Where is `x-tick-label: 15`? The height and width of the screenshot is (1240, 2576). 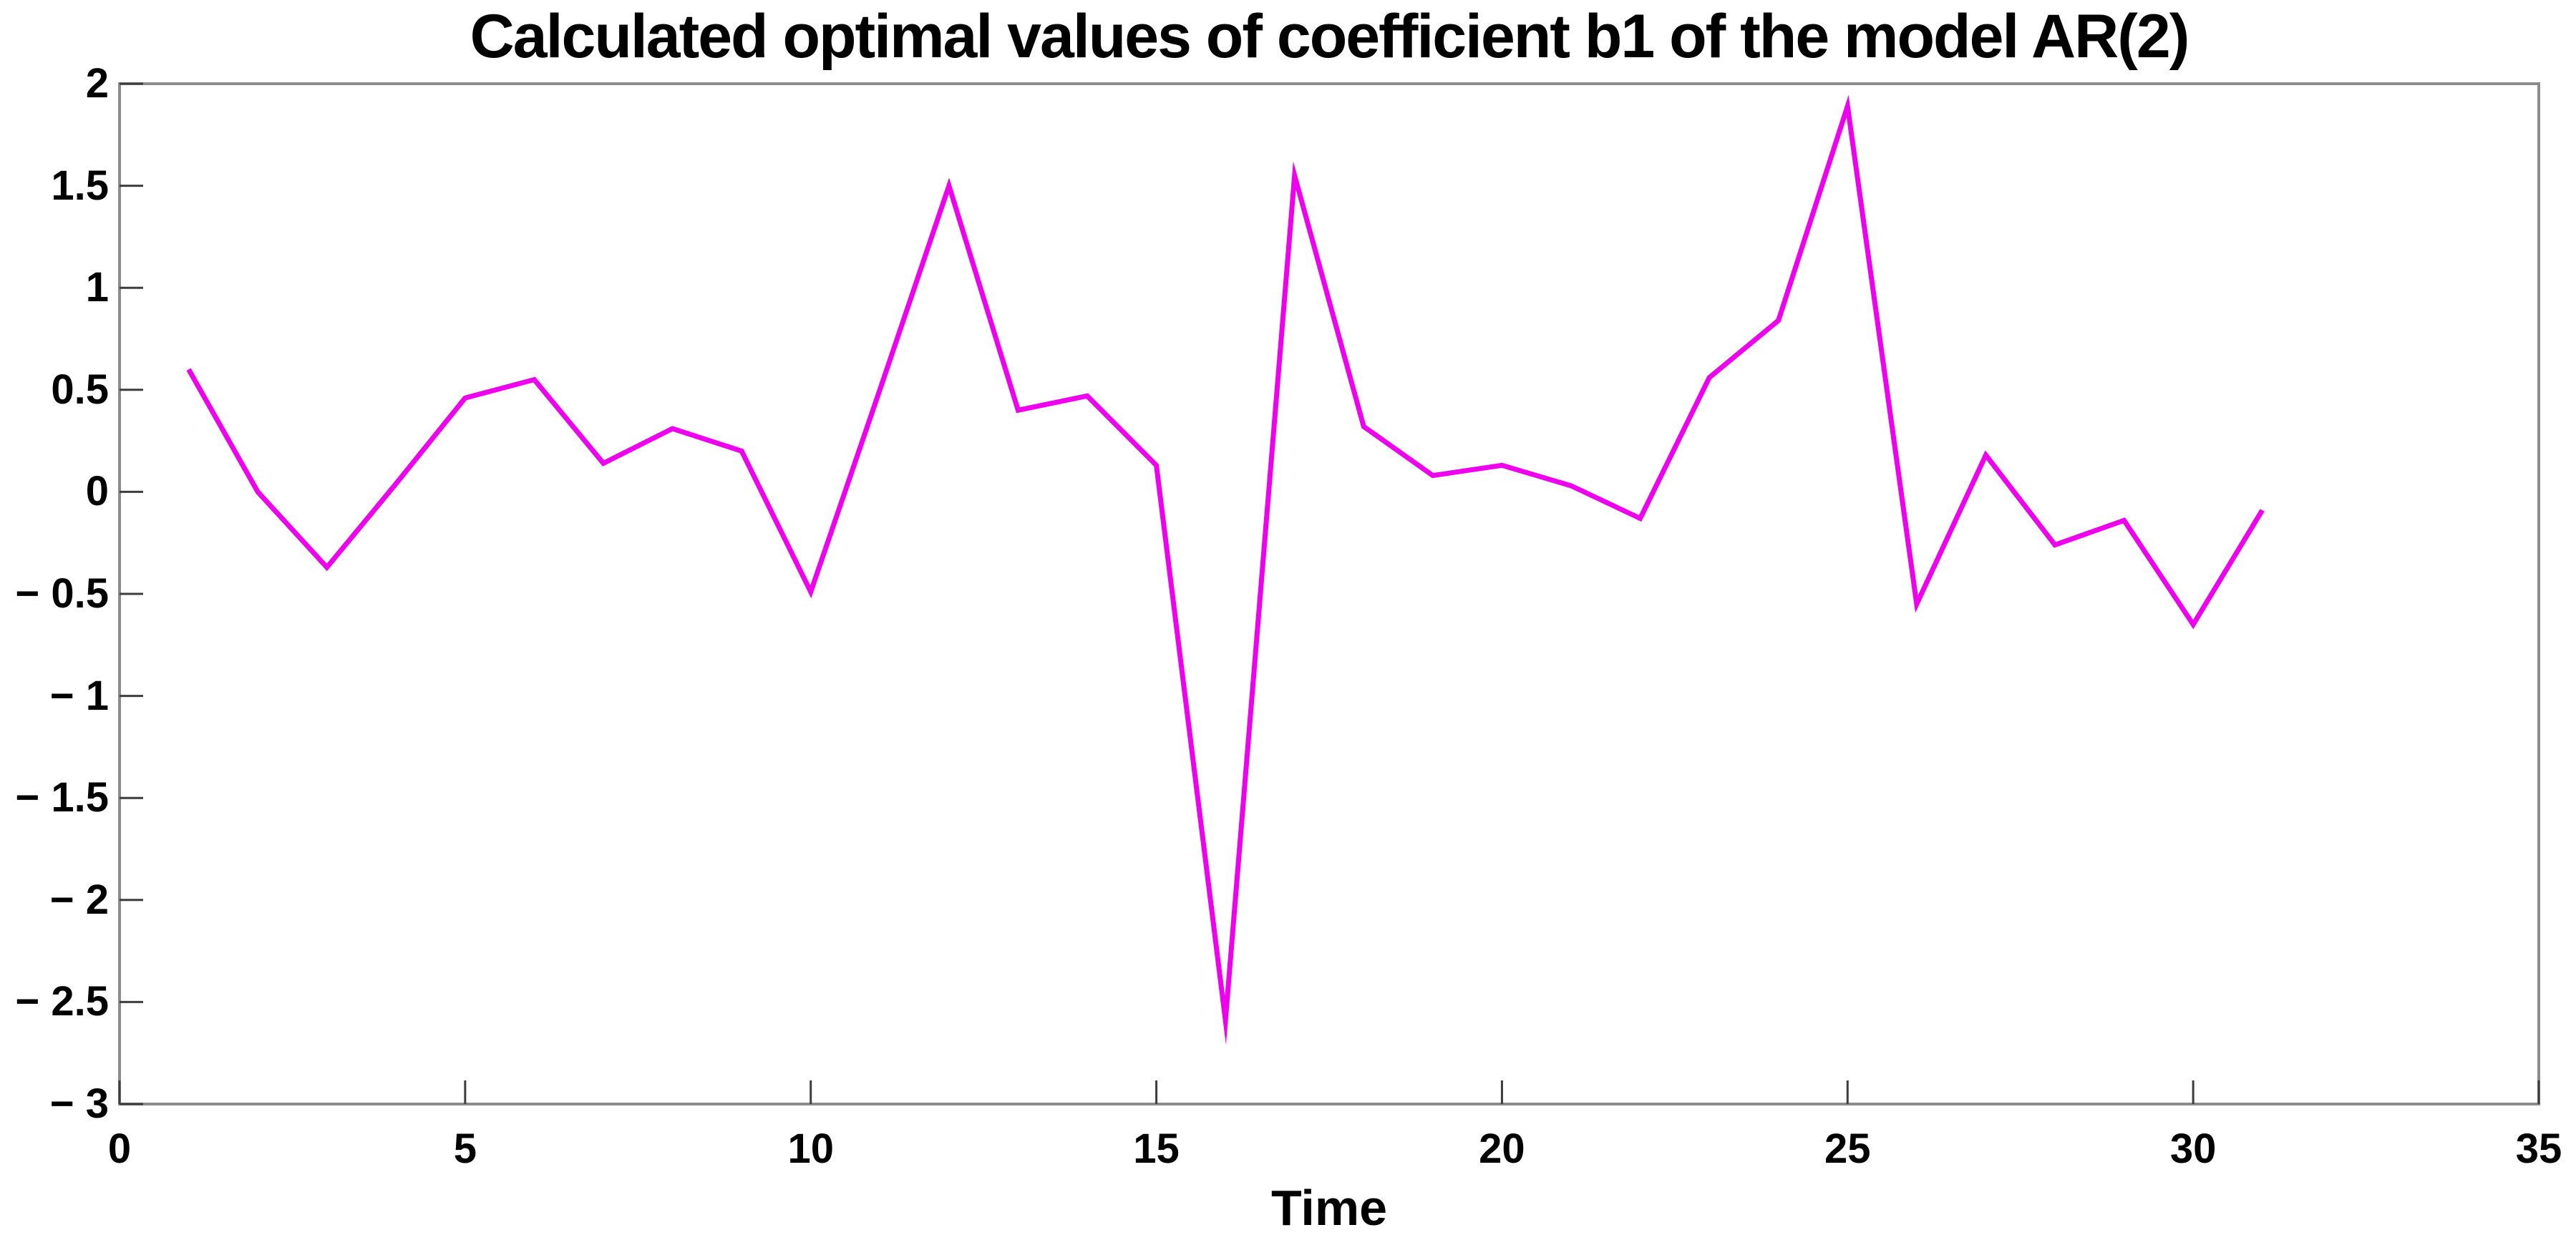
x-tick-label: 15 is located at coordinates (1156, 1149).